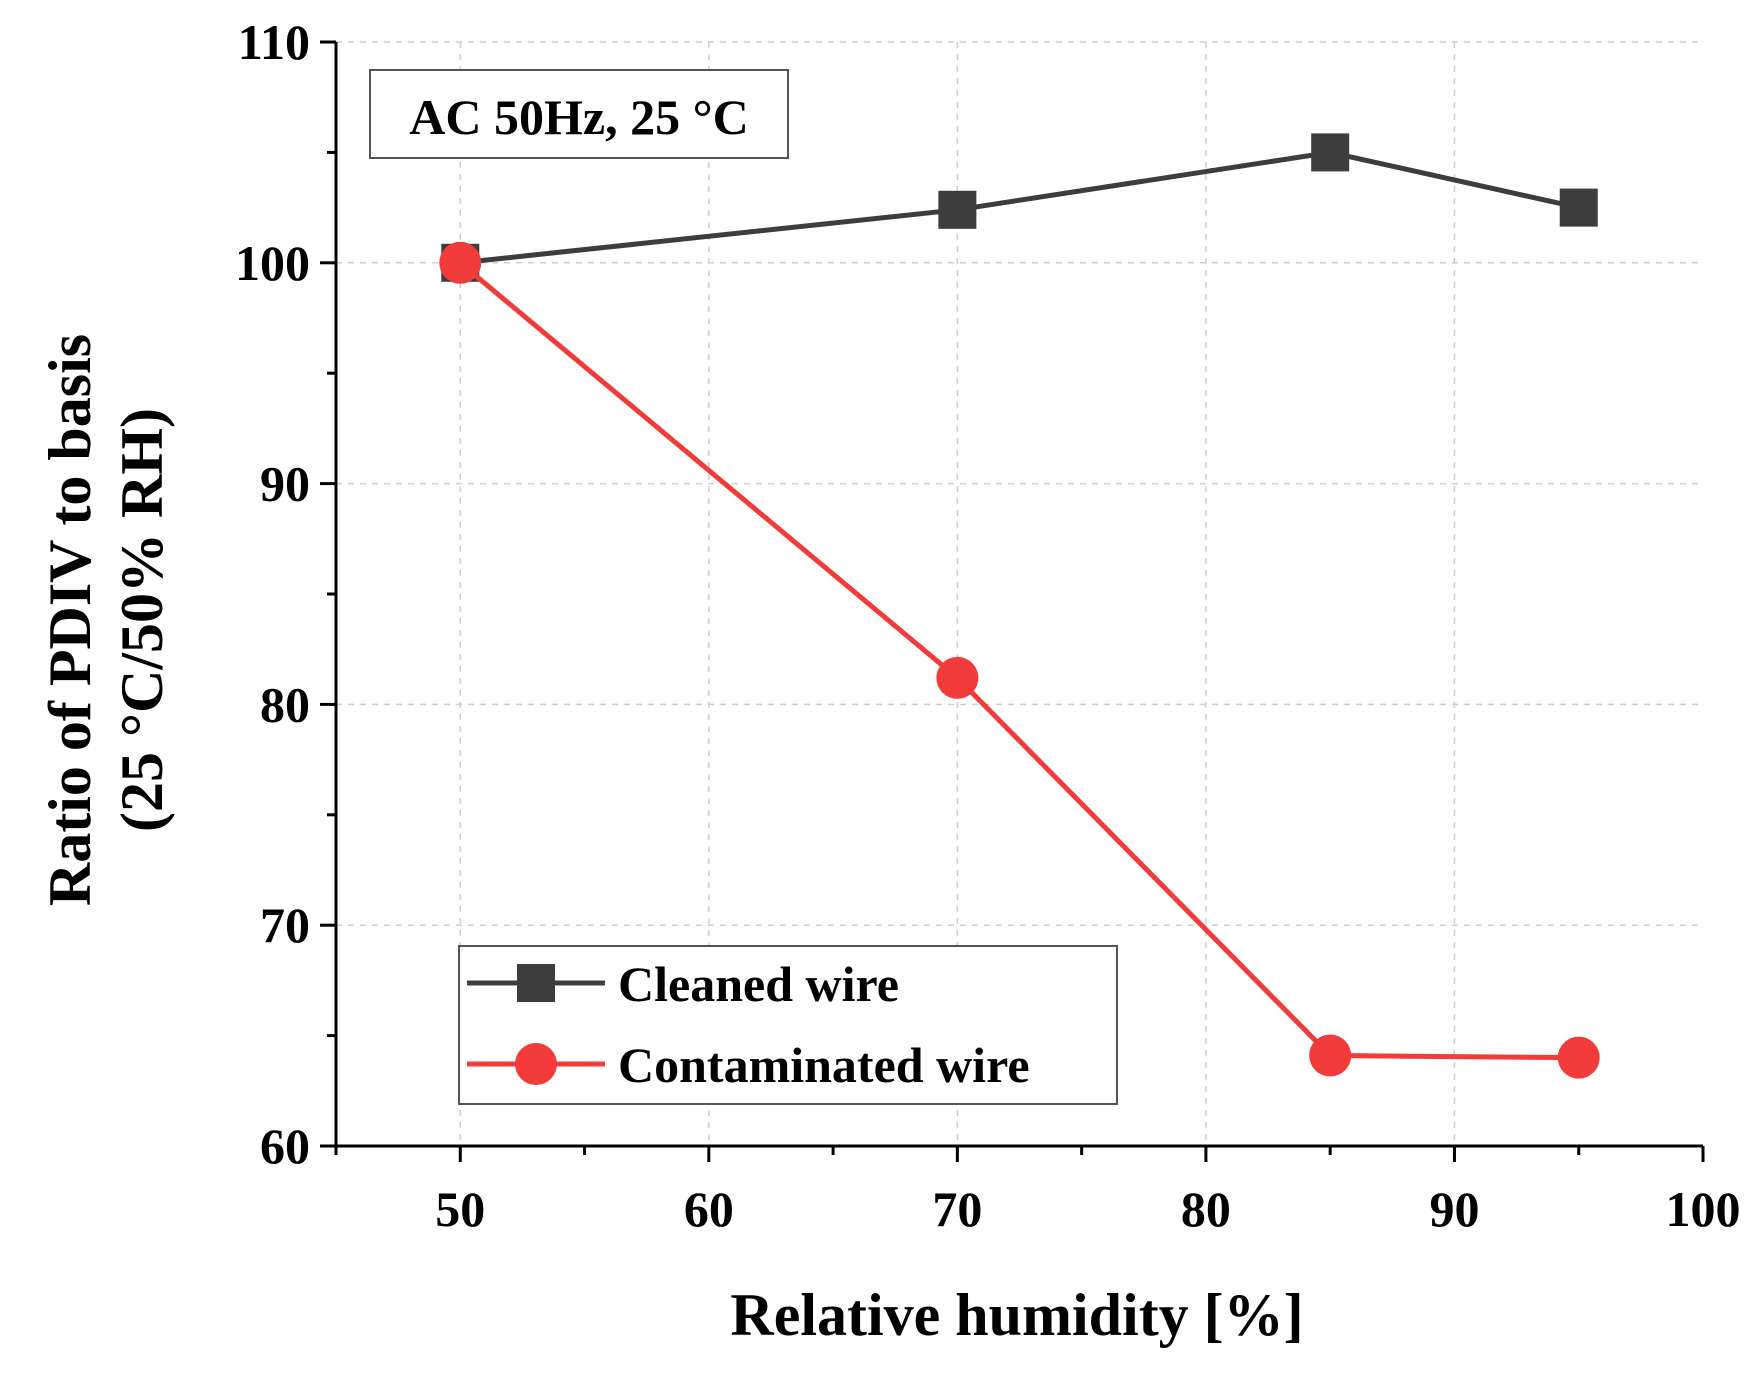 The width and height of the screenshot is (1762, 1380). I want to click on series-line, so click(1020, 207).